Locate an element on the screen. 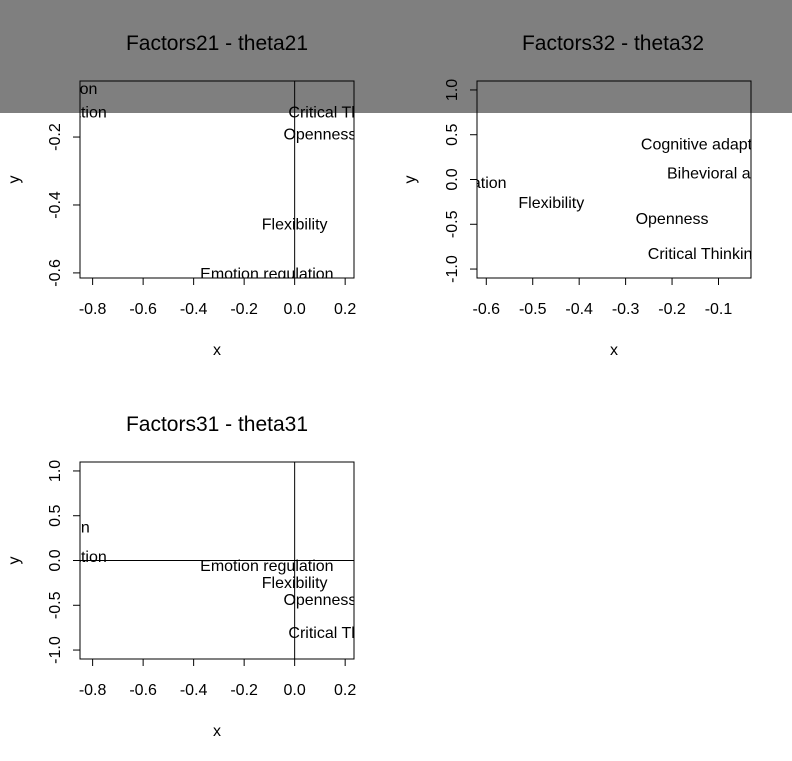 This screenshot has width=792, height=761. y-tick-label: -0.2 is located at coordinates (55, 137).